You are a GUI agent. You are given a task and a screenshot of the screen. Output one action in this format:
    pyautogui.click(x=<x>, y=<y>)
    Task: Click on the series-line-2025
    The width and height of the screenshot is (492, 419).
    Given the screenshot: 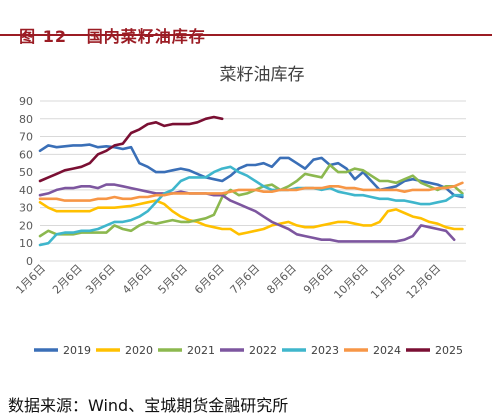 What is the action you would take?
    pyautogui.click(x=131, y=149)
    